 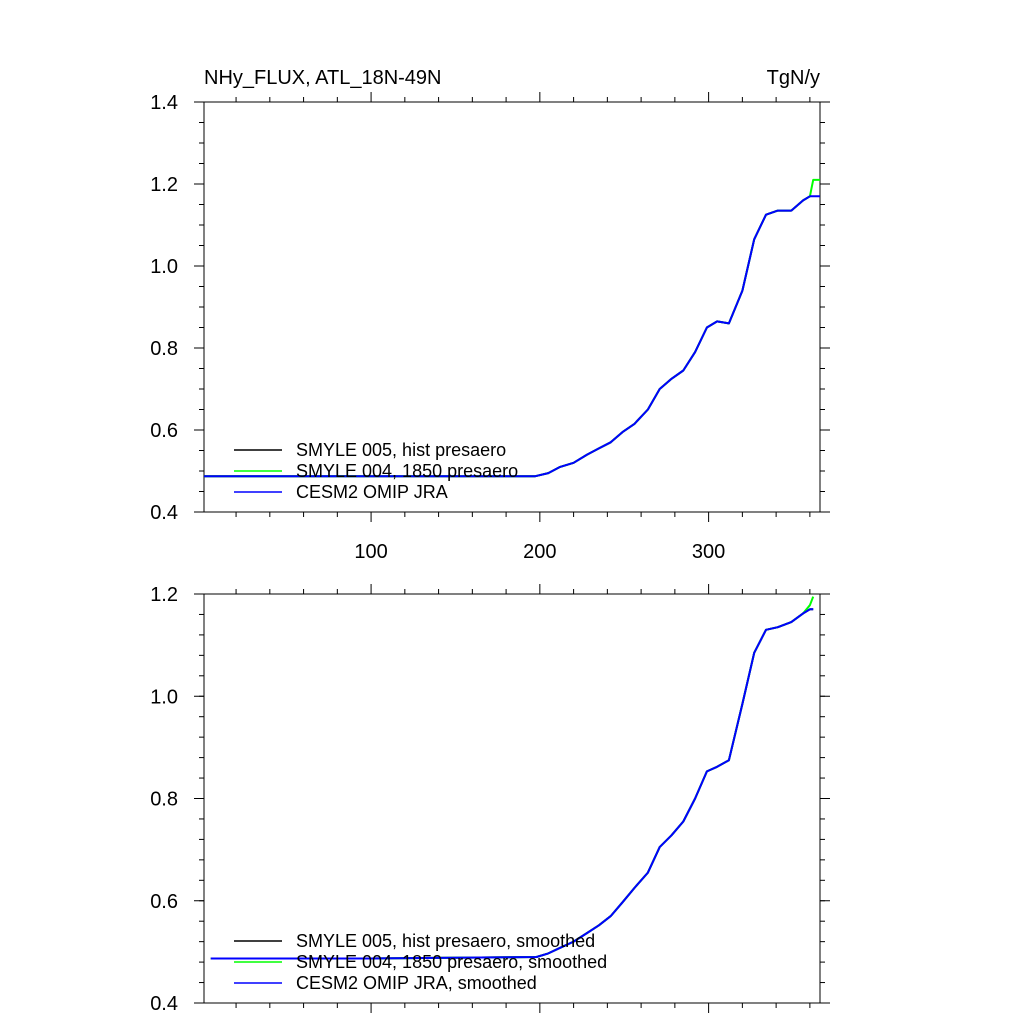 I want to click on x-tick-label: 100, so click(x=370, y=552).